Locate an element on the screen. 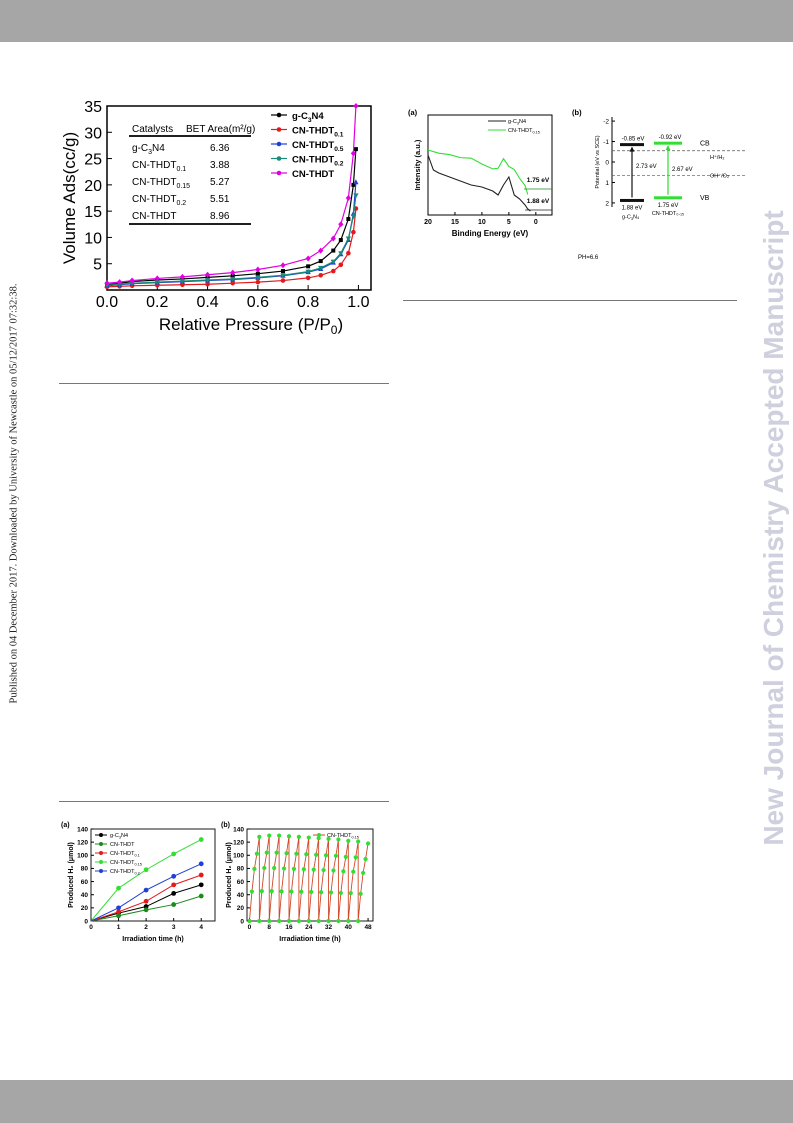  series-line-CN-THDT0.15 is located at coordinates (478, 172).